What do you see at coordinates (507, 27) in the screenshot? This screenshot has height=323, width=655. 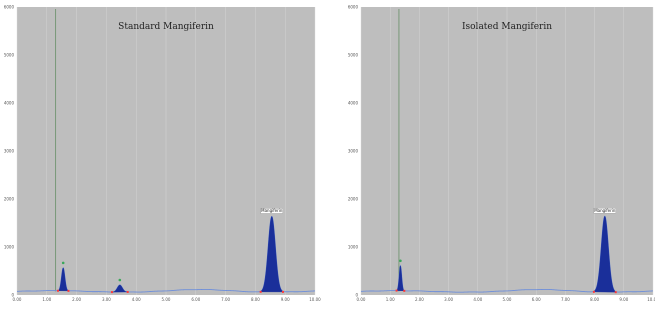 I see `chart-title: Isolated Mangiferin` at bounding box center [507, 27].